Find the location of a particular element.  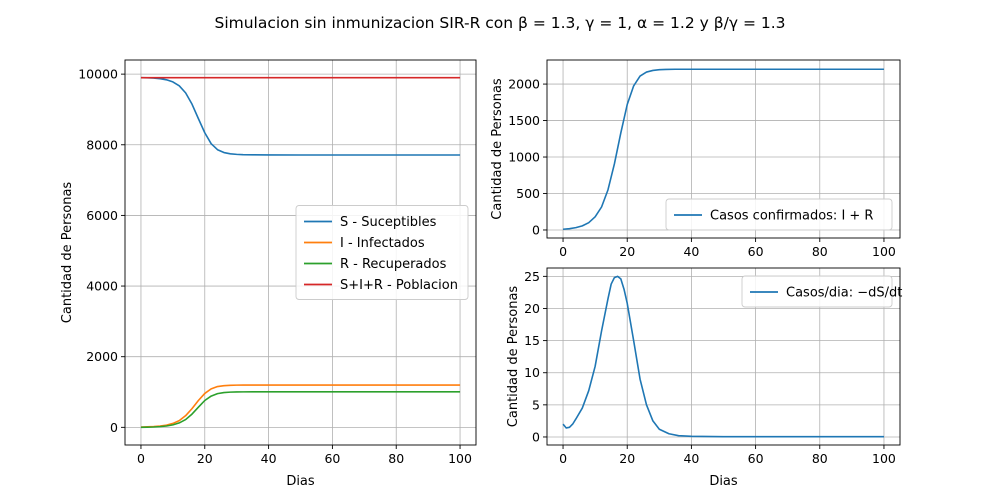

y-tick-label: 10000 is located at coordinates (98, 74).